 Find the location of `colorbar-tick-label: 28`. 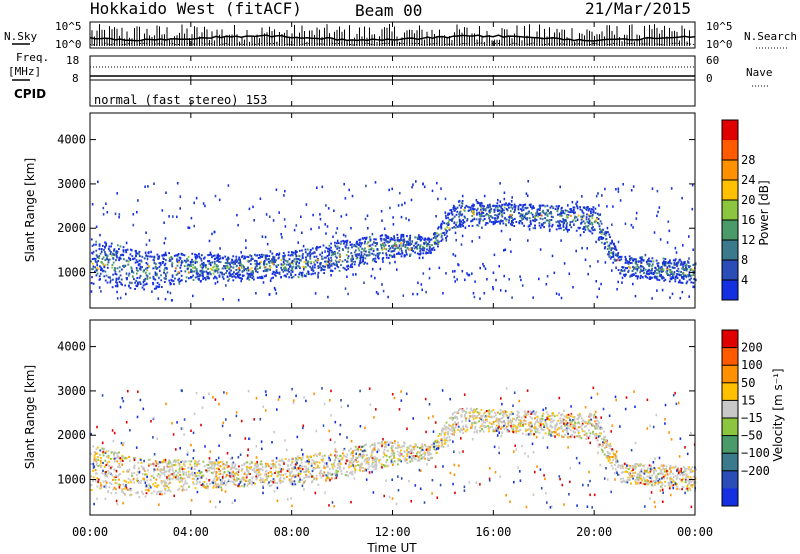

colorbar-tick-label: 28 is located at coordinates (748, 160).